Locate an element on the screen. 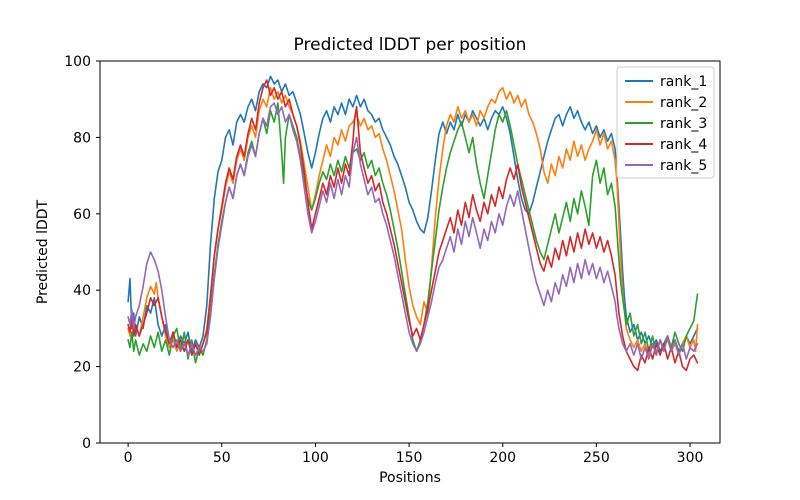  y-tick-label: 40 is located at coordinates (82, 291).